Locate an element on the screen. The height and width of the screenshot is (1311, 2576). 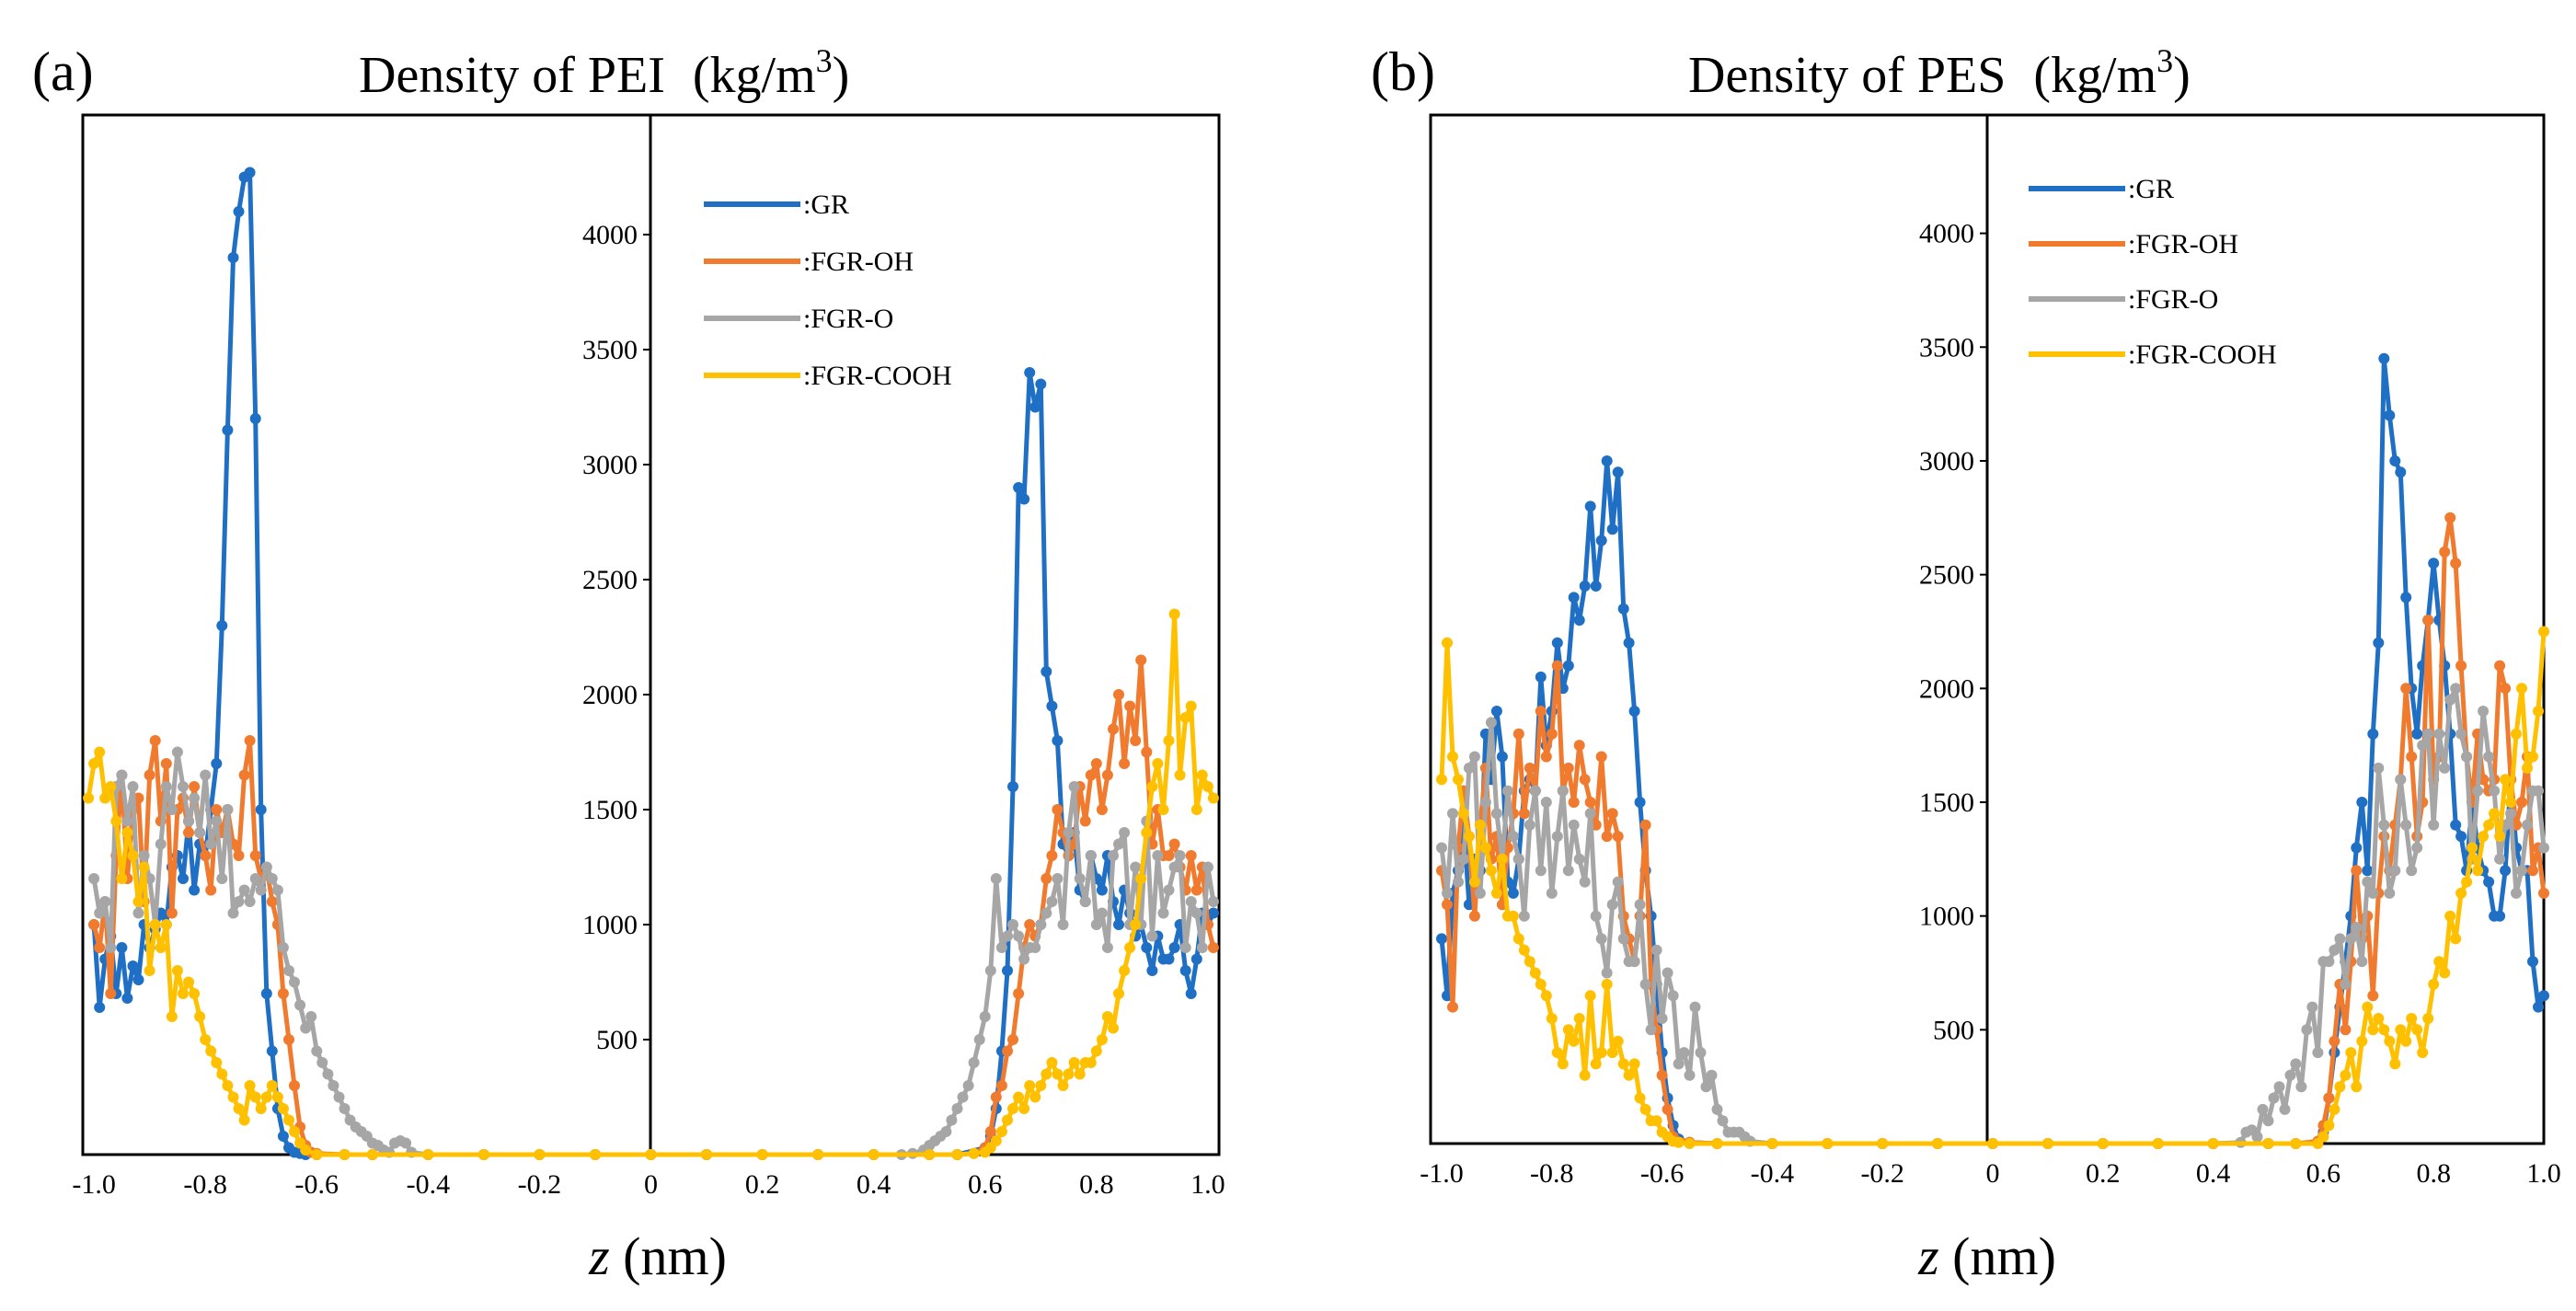
panel-b-legend-label: :FGR-OH is located at coordinates (2183, 244).